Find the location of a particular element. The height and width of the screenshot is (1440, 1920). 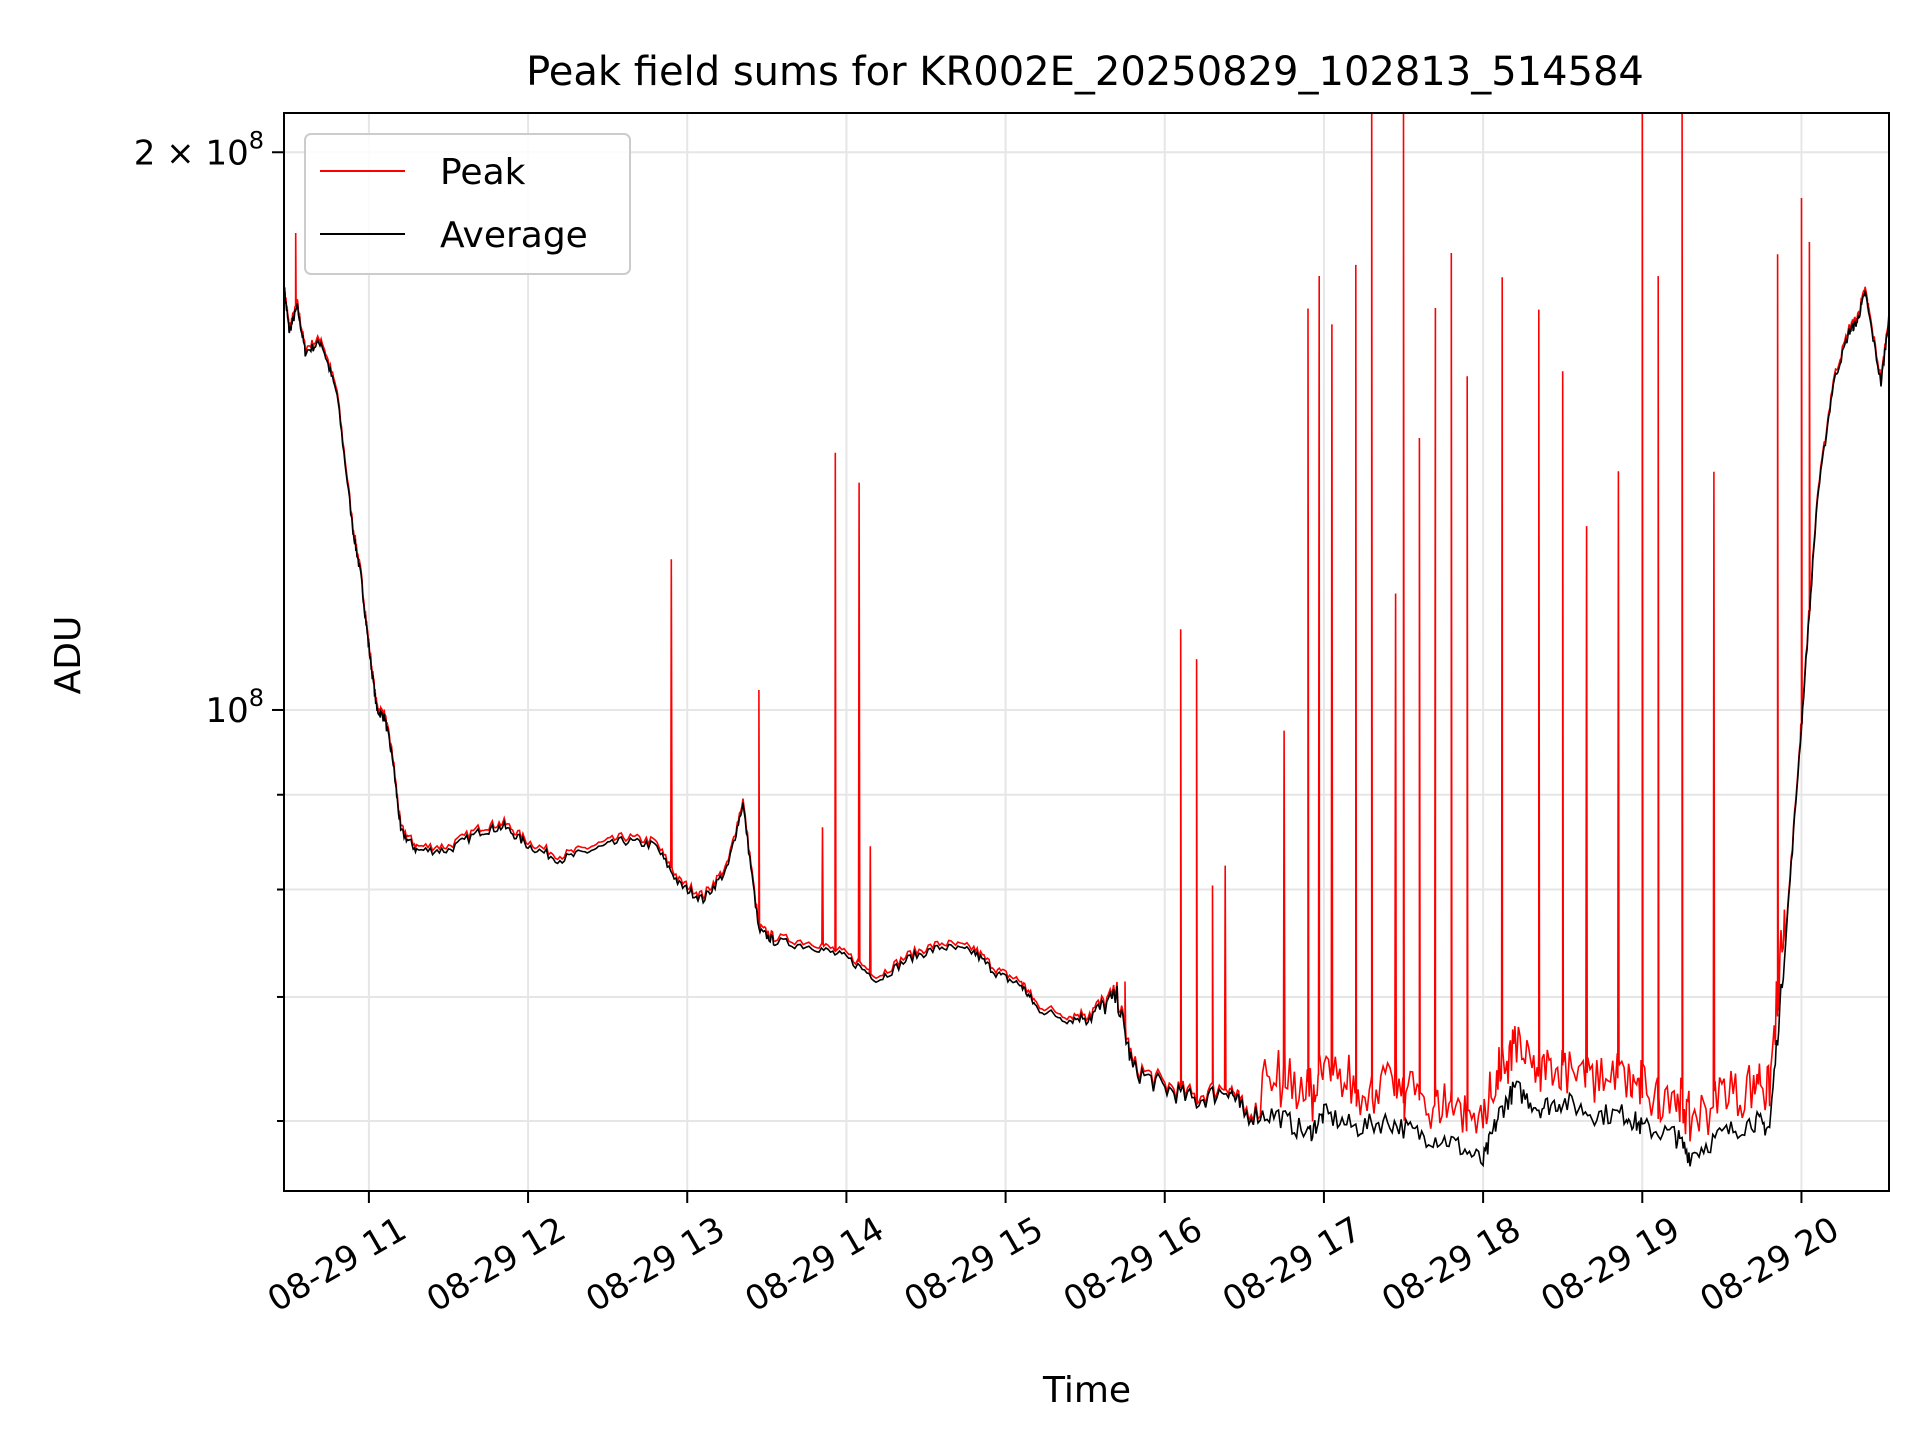

legend-box is located at coordinates (467, 204).